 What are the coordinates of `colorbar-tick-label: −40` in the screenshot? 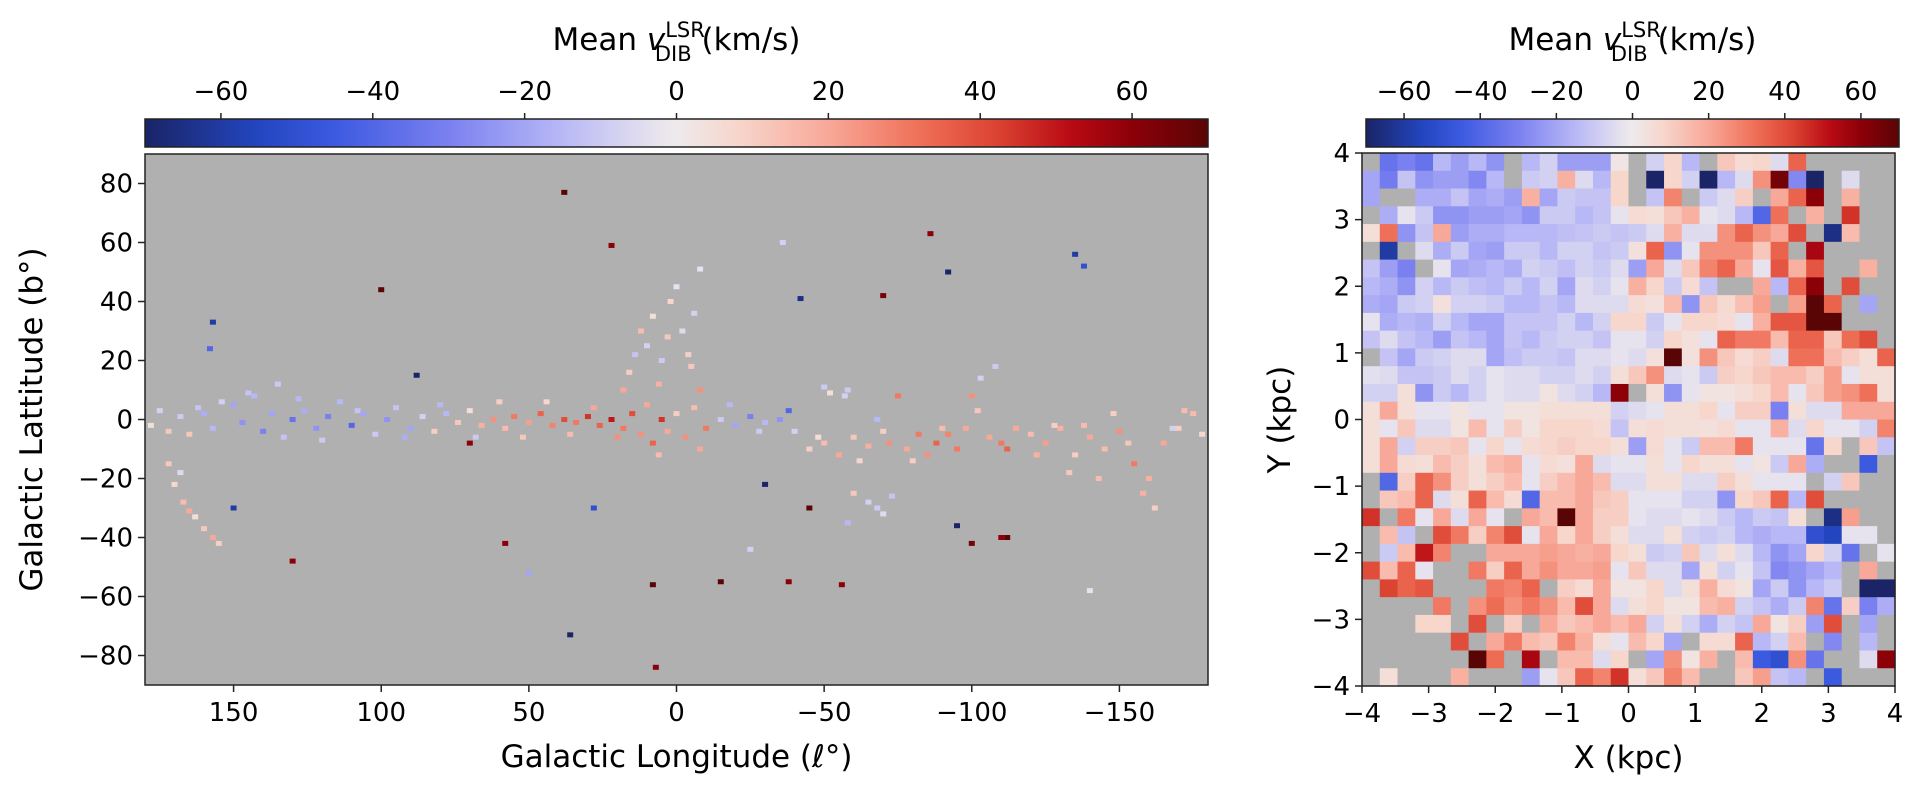 It's located at (1480, 92).